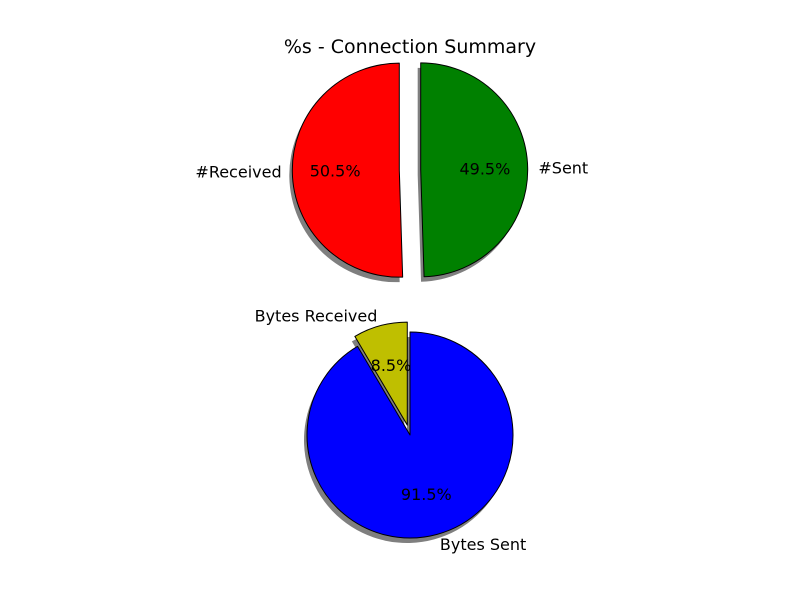 The image size is (800, 600). I want to click on pie-percent-bytes-received: 8.5%, so click(391, 365).